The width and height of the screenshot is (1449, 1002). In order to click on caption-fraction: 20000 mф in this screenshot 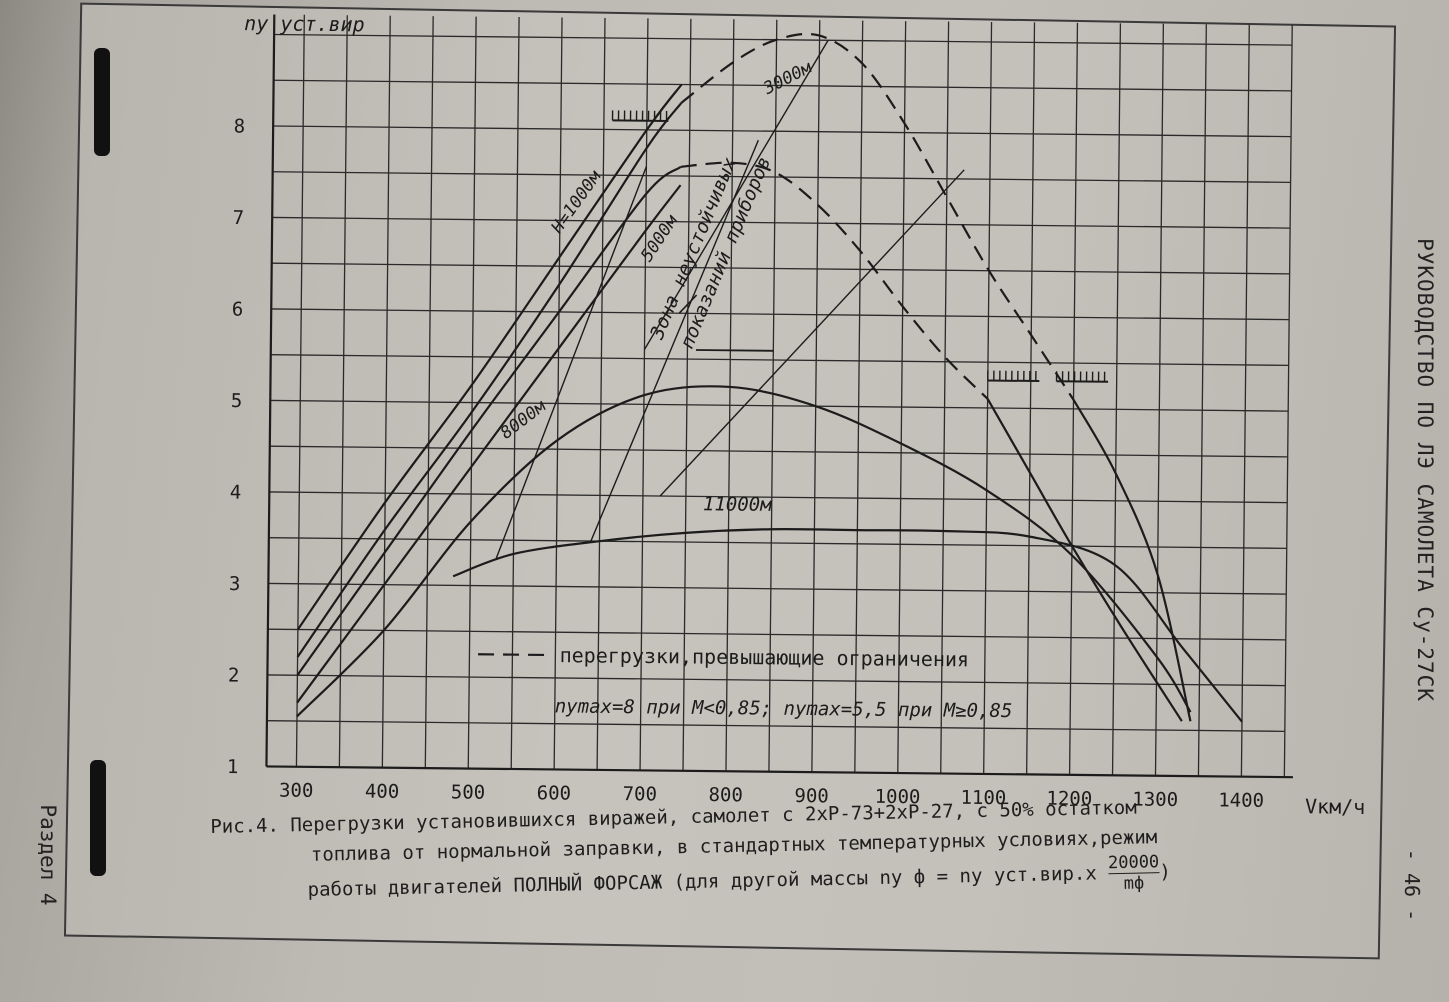, I will do `click(1133, 873)`.